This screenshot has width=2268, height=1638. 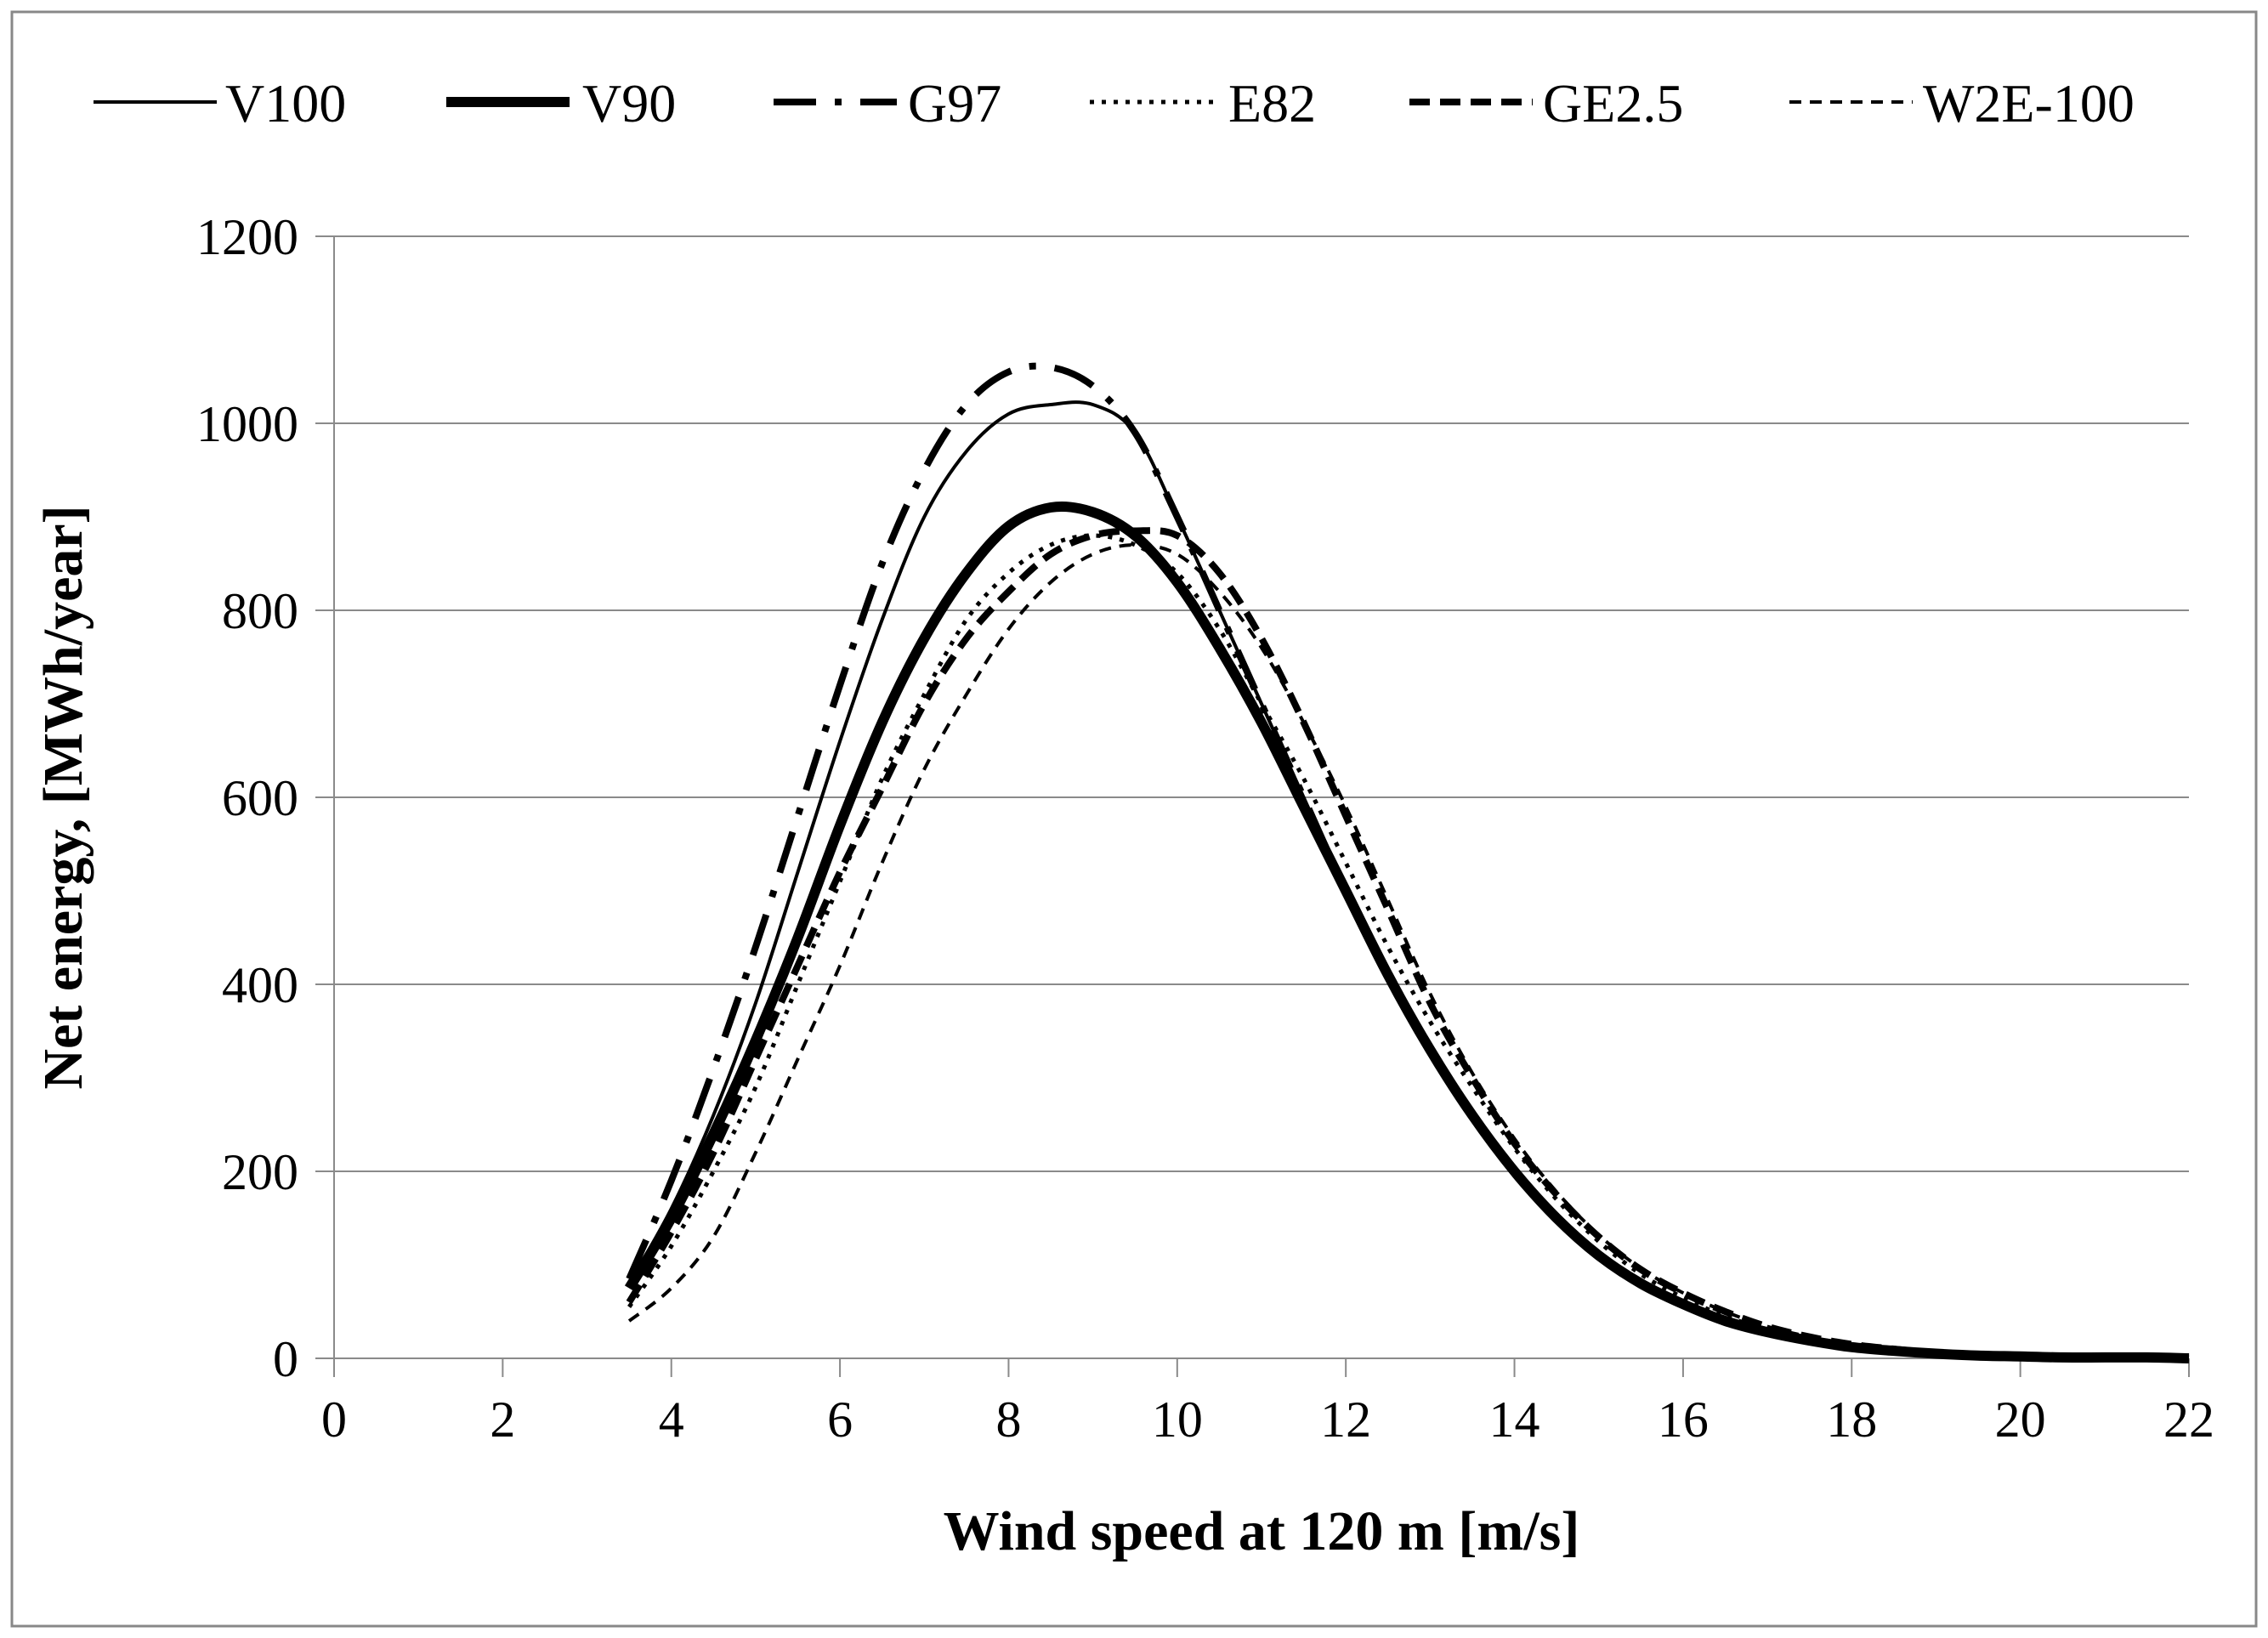 I want to click on y-tick-label: 1200, so click(x=247, y=237).